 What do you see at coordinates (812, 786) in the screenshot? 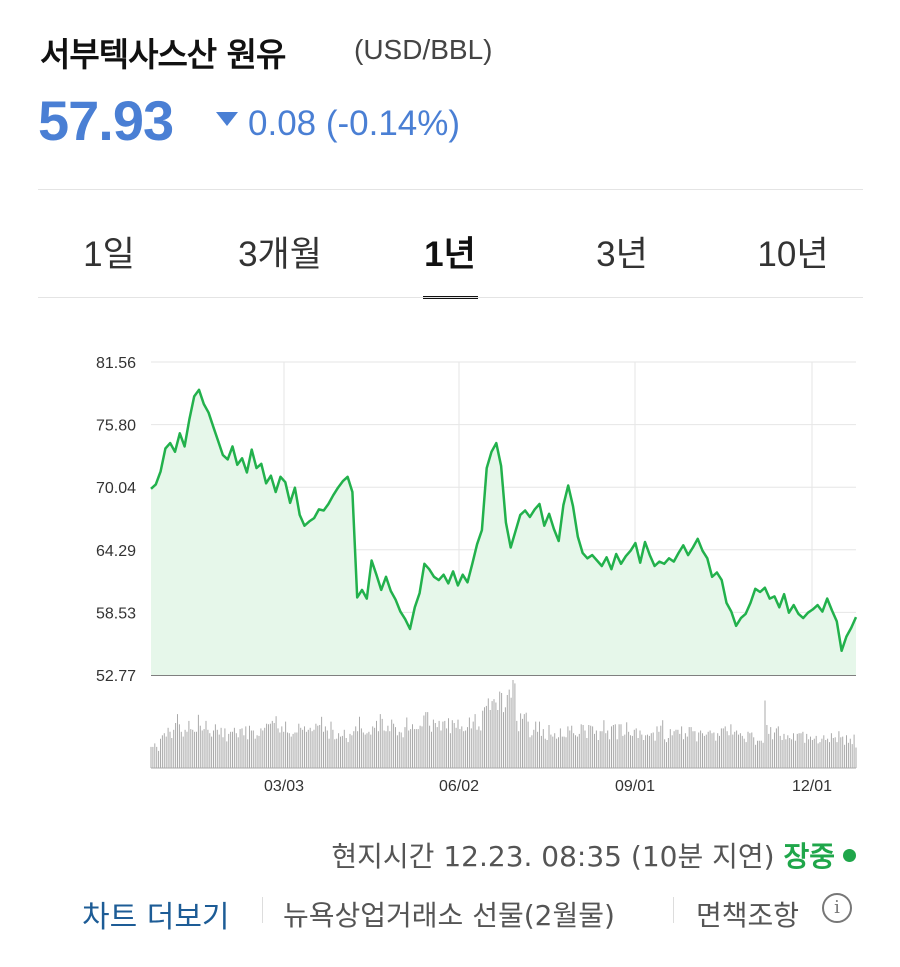
I see `x-tick-label: 12/01` at bounding box center [812, 786].